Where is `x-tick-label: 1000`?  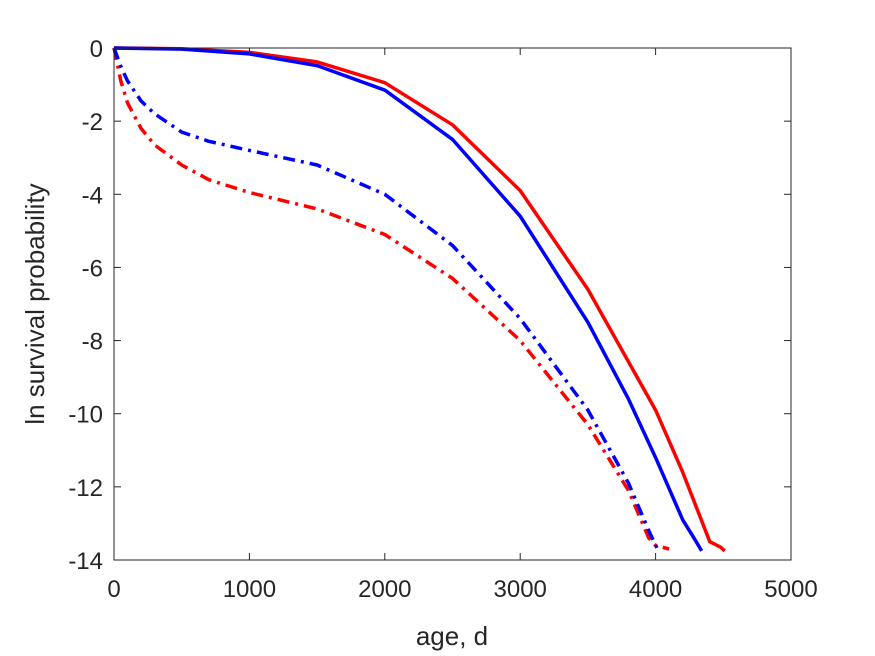
x-tick-label: 1000 is located at coordinates (249, 589).